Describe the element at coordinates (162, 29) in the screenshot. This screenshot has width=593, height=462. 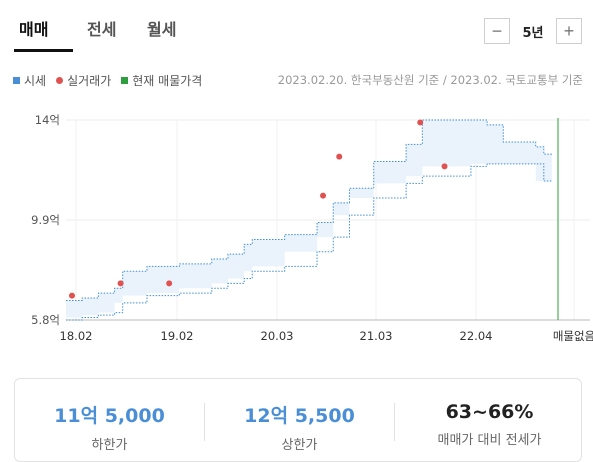
I see `tab-monthly-rent: 월세` at that location.